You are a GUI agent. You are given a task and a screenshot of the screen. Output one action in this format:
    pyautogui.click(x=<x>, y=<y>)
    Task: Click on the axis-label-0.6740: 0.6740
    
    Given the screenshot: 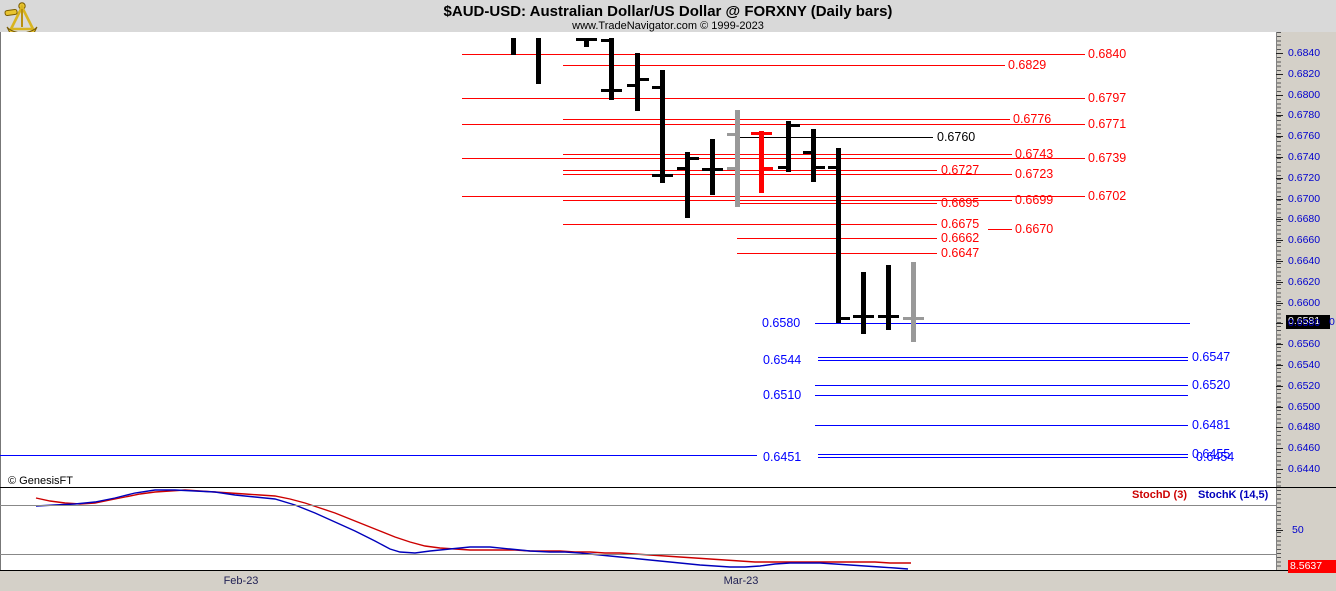 What is the action you would take?
    pyautogui.click(x=1304, y=157)
    